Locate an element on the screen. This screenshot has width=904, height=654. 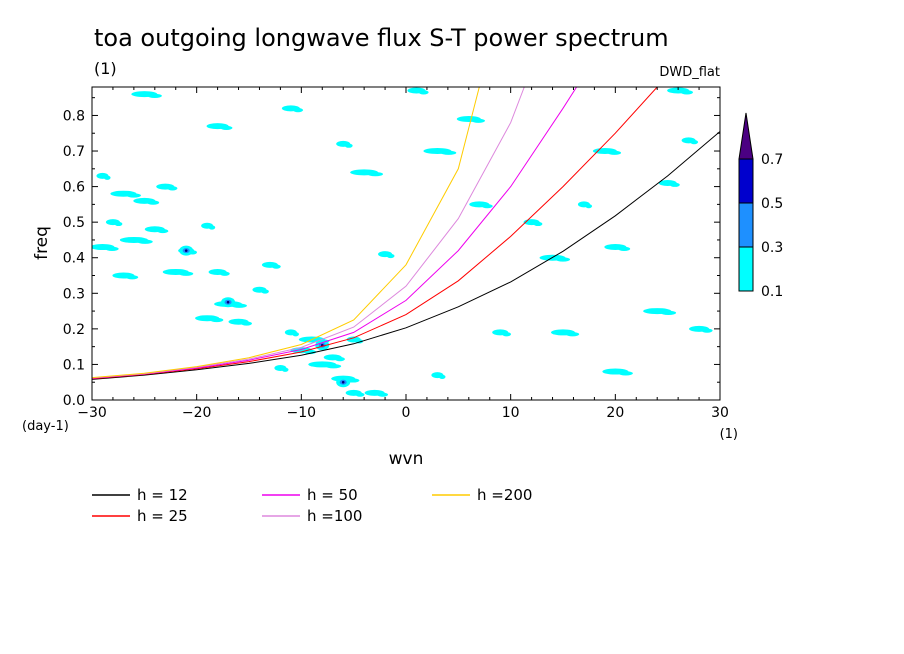
chart-unit-label: (1) is located at coordinates (105, 68).